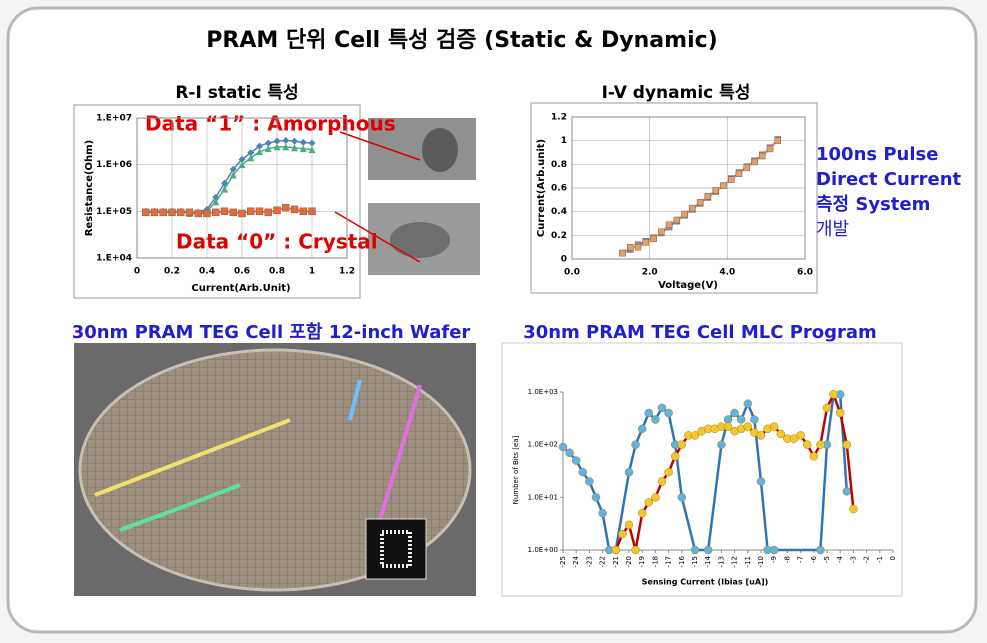 The width and height of the screenshot is (987, 643). What do you see at coordinates (840, 559) in the screenshot?
I see `x-tick-label: -4` at bounding box center [840, 559].